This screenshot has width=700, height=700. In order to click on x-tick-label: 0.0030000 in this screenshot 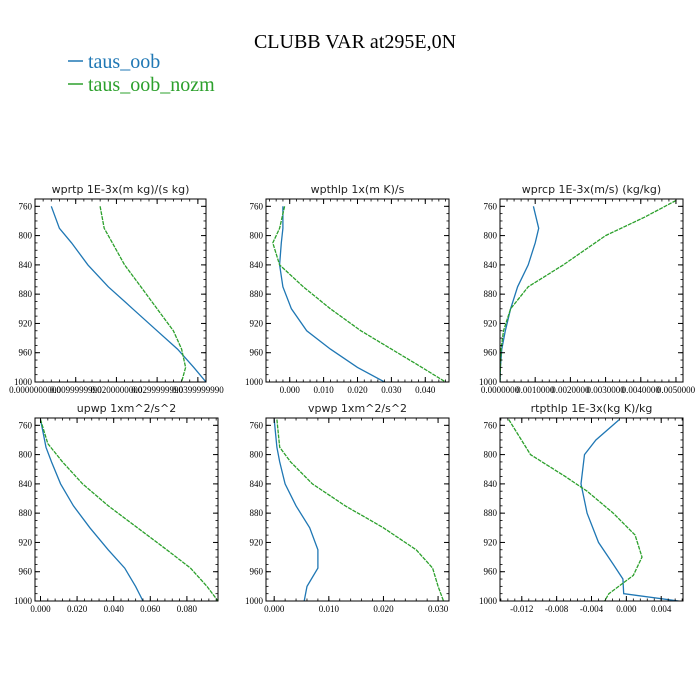, I will do `click(605, 390)`.